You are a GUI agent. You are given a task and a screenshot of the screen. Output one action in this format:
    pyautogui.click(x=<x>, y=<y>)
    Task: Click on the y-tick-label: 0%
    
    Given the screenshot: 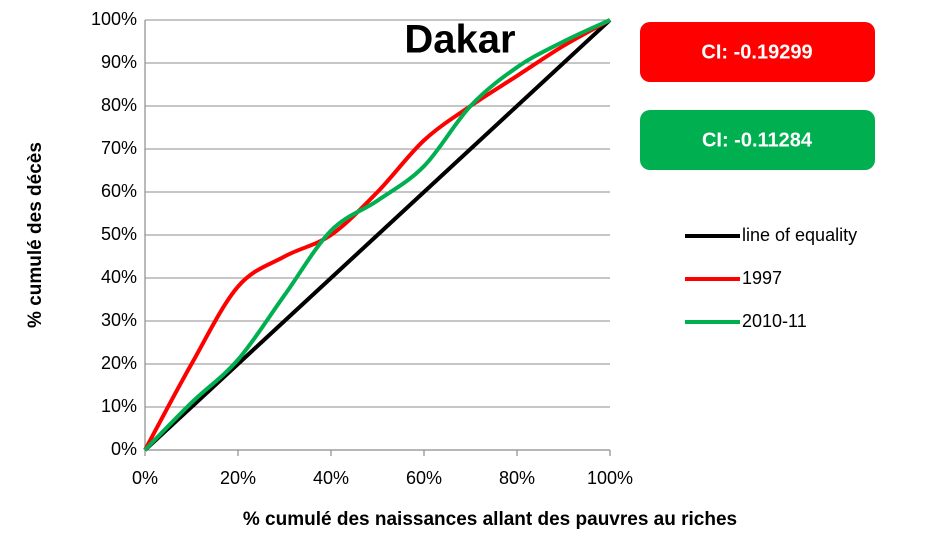 What is the action you would take?
    pyautogui.click(x=124, y=449)
    